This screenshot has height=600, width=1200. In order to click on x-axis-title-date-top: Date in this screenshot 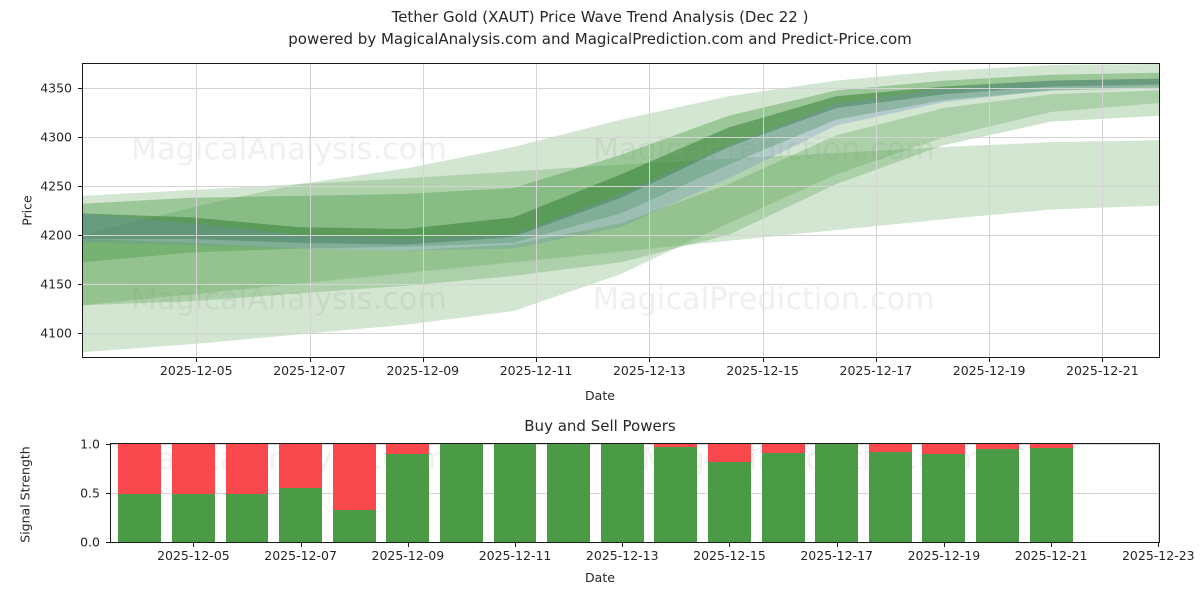, I will do `click(600, 395)`.